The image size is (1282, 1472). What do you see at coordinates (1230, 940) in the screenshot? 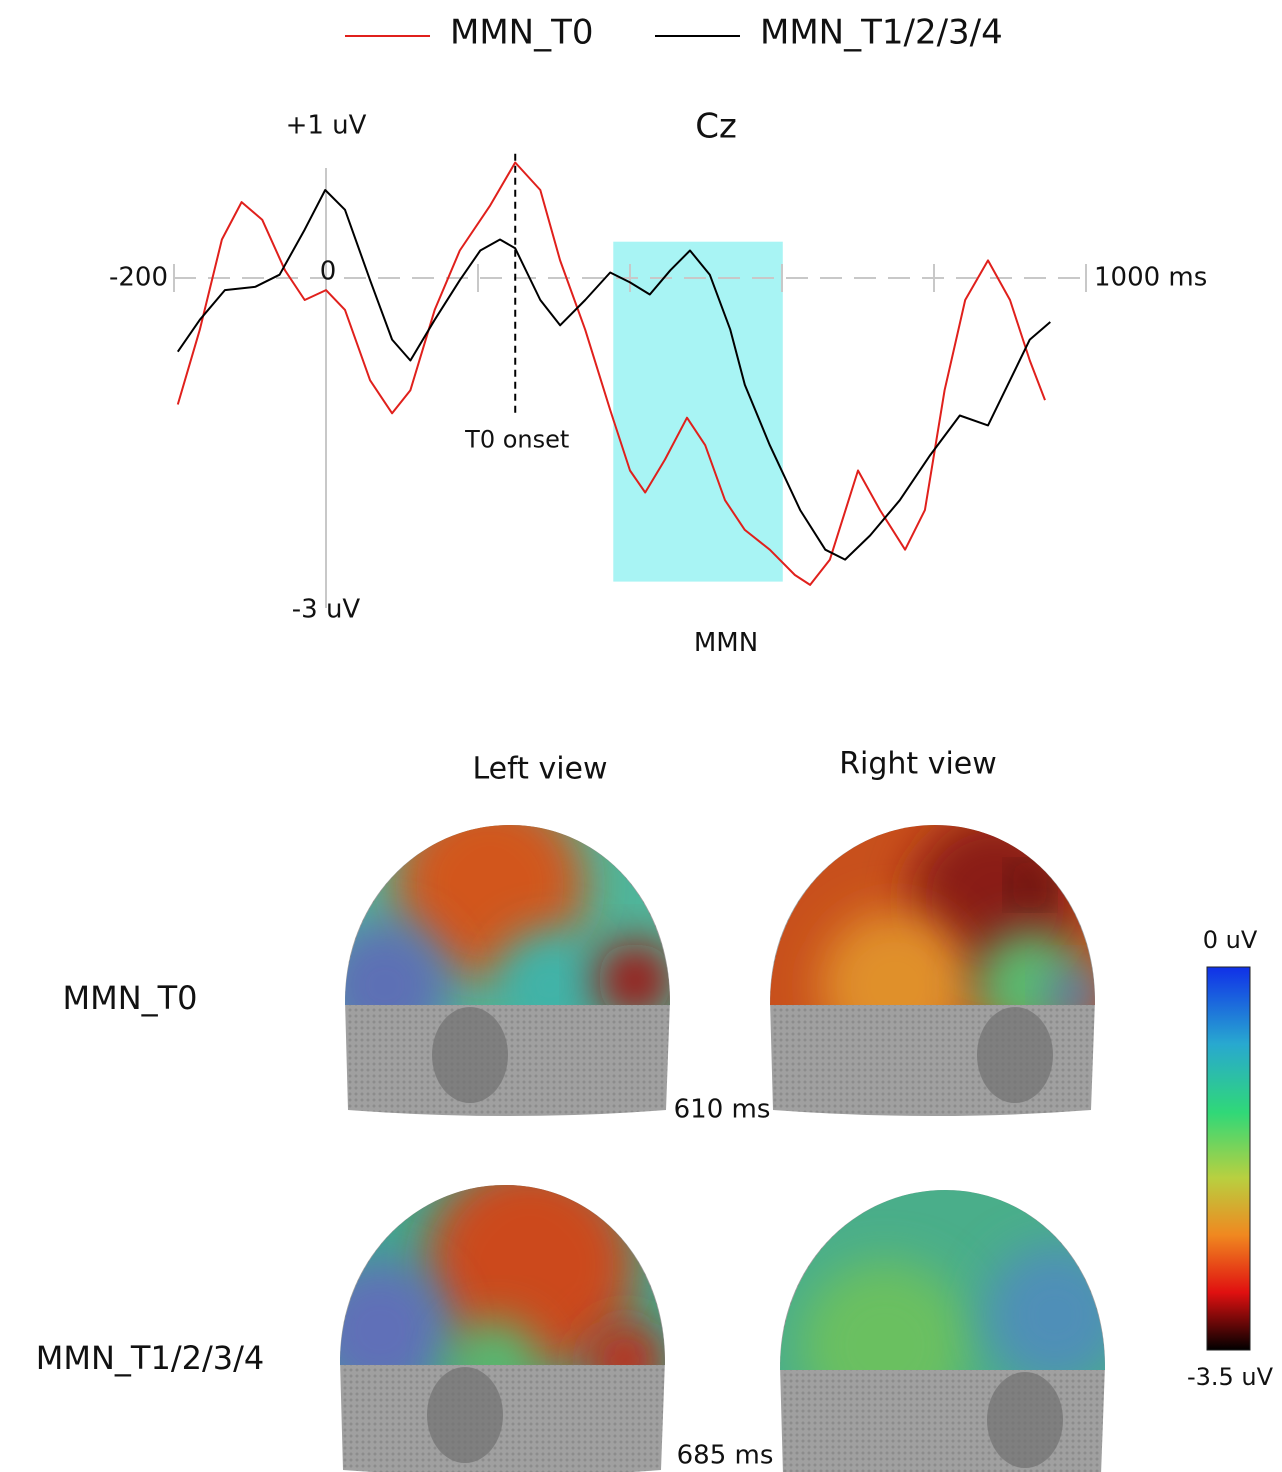
I see `colorbar-label: 0 uV` at bounding box center [1230, 940].